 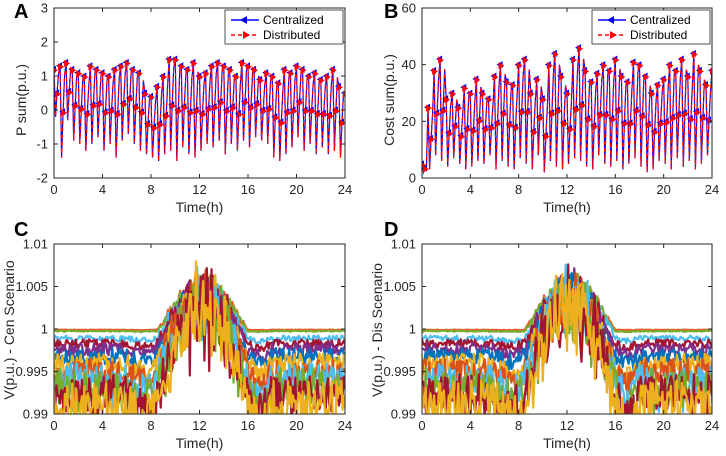 What do you see at coordinates (377, 330) in the screenshot?
I see `y-axis-label: V(p.u.) - Dis Scenario` at bounding box center [377, 330].